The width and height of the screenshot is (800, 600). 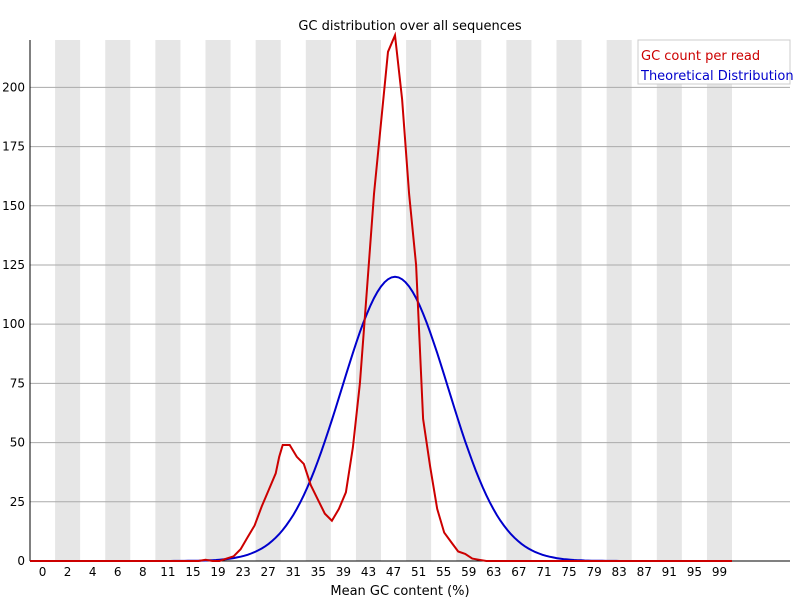 What do you see at coordinates (13, 265) in the screenshot?
I see `y-tick-label: 125` at bounding box center [13, 265].